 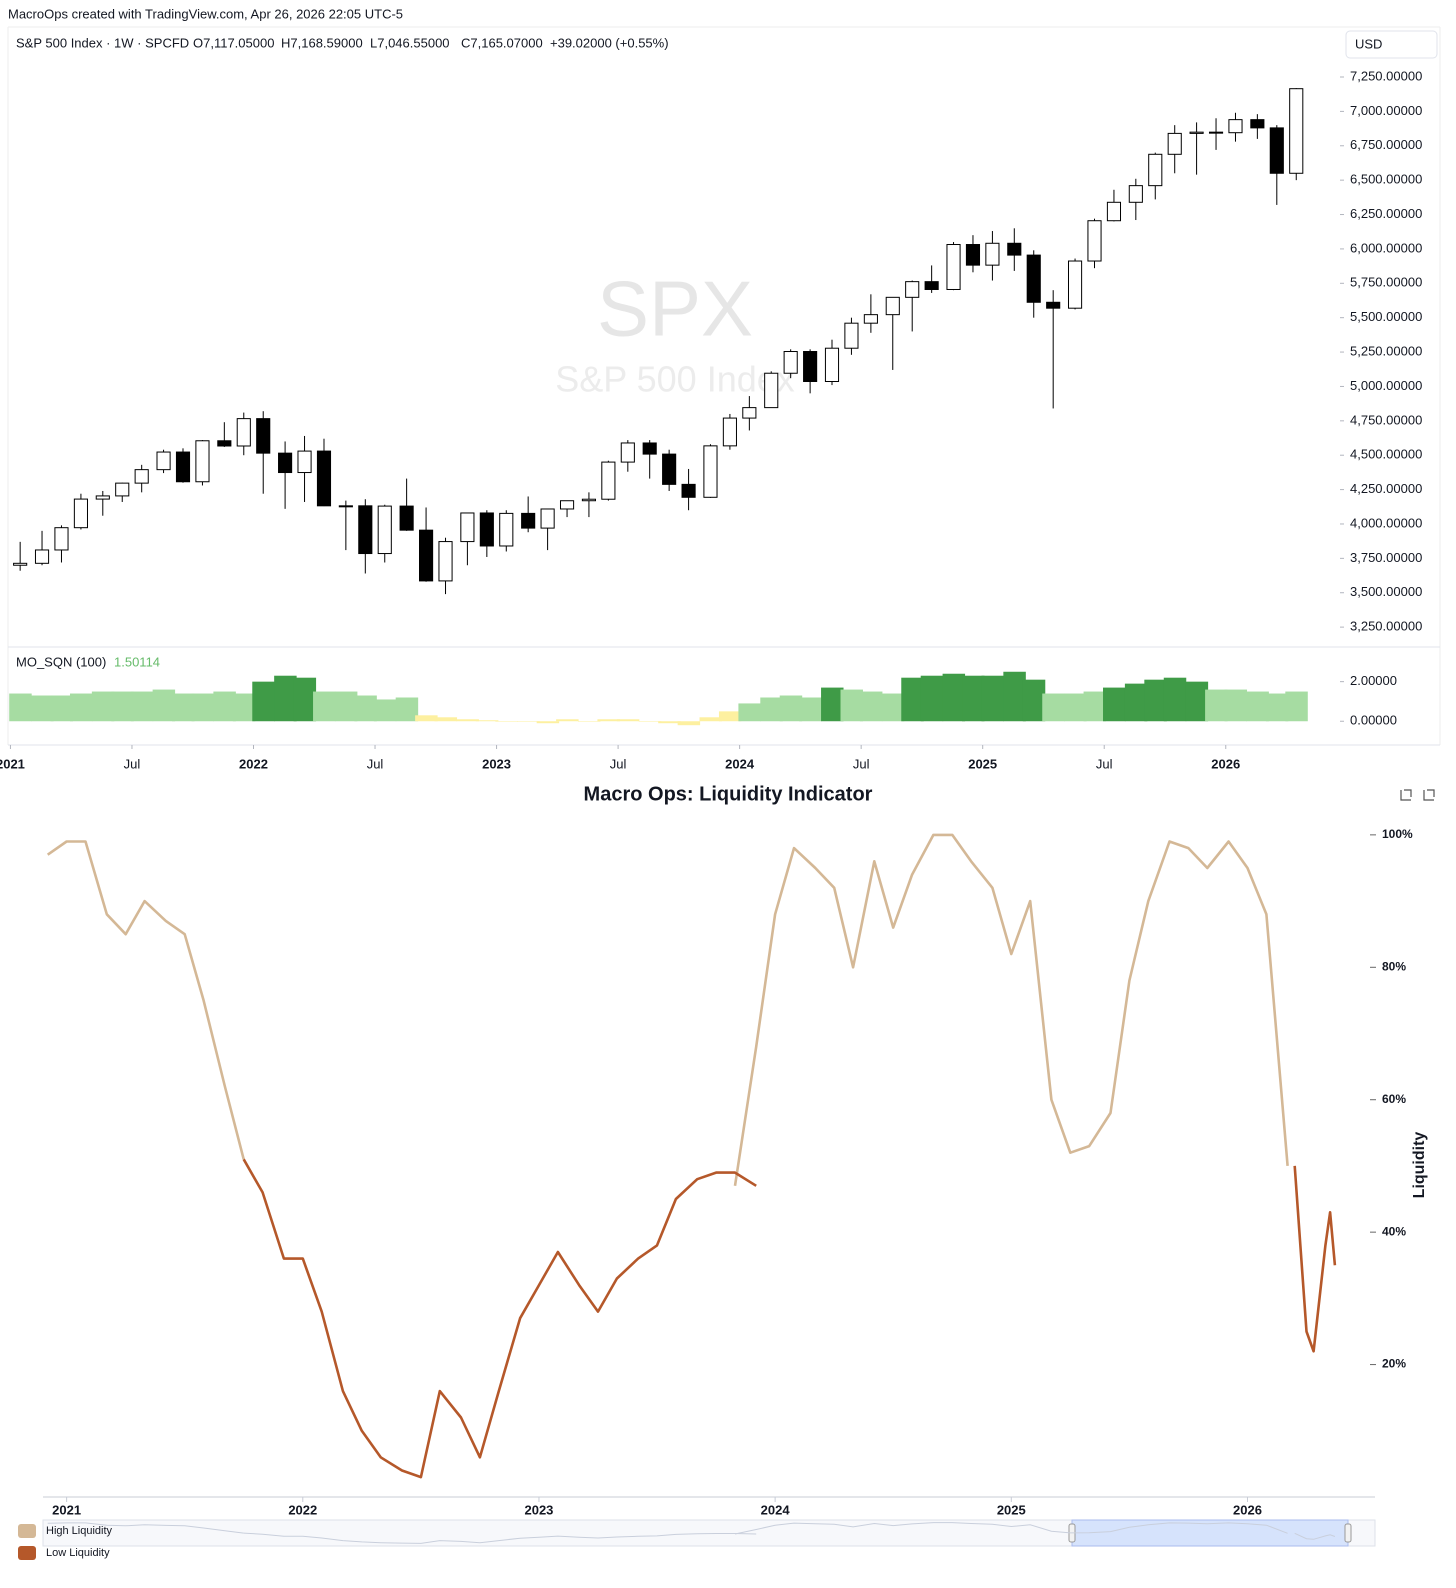 I want to click on y-tick-label: 100%, so click(x=1397, y=834).